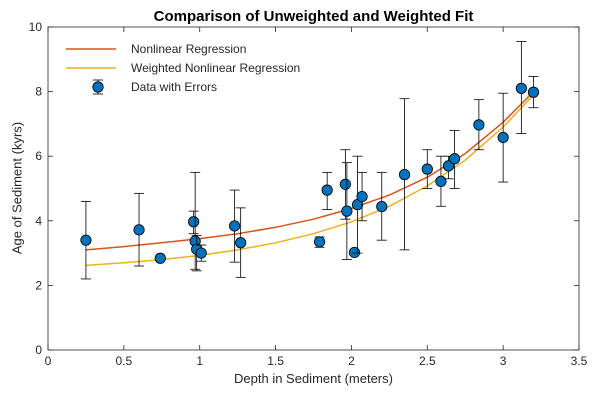 This screenshot has width=593, height=395. I want to click on x-tick-label: 1.5, so click(275, 361).